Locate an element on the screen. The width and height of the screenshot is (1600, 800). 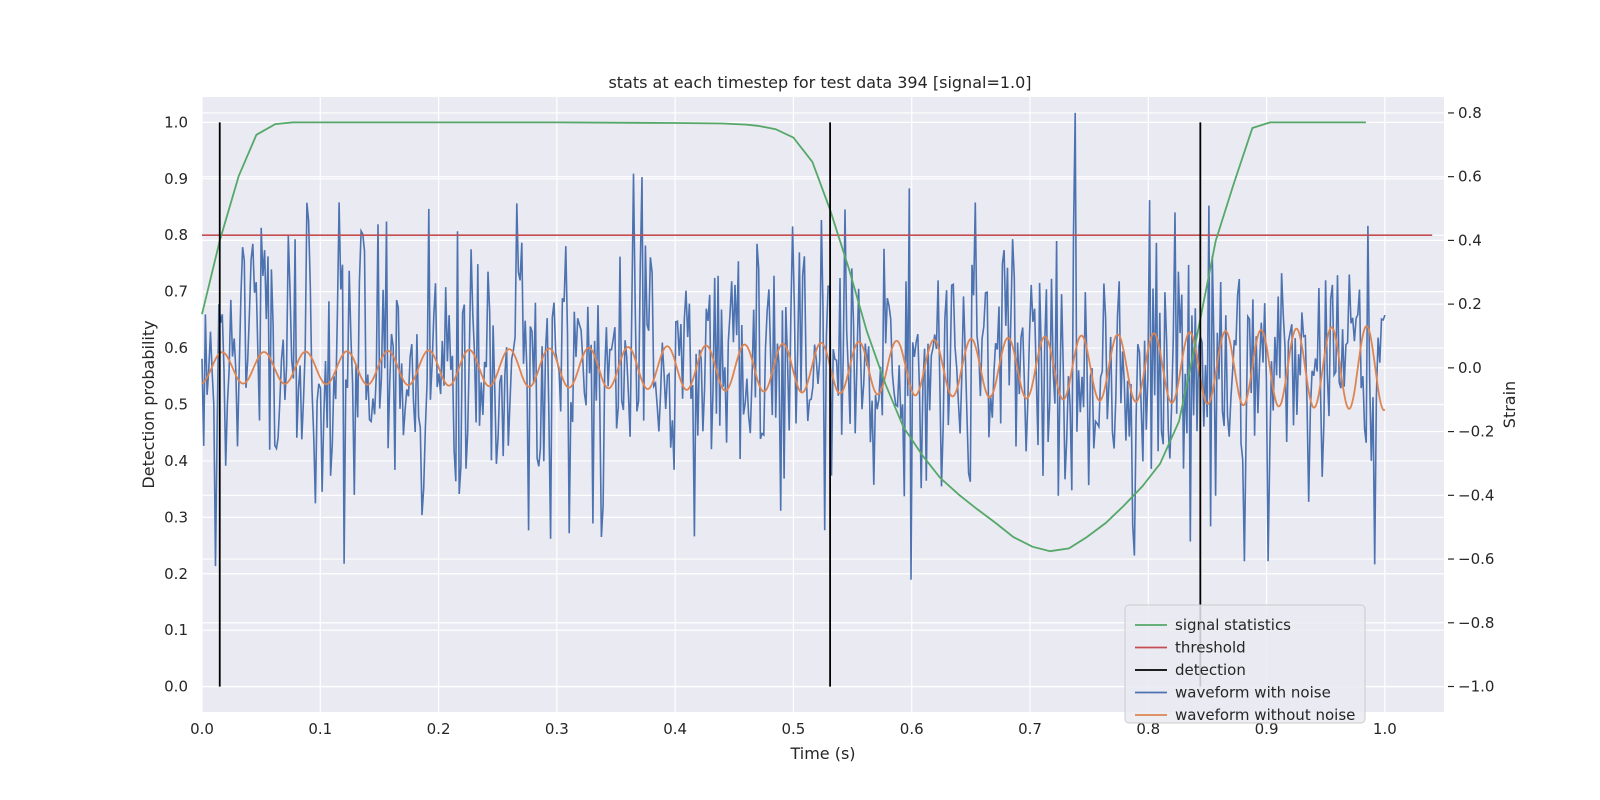
x-tick-label: 0.4 is located at coordinates (675, 729).